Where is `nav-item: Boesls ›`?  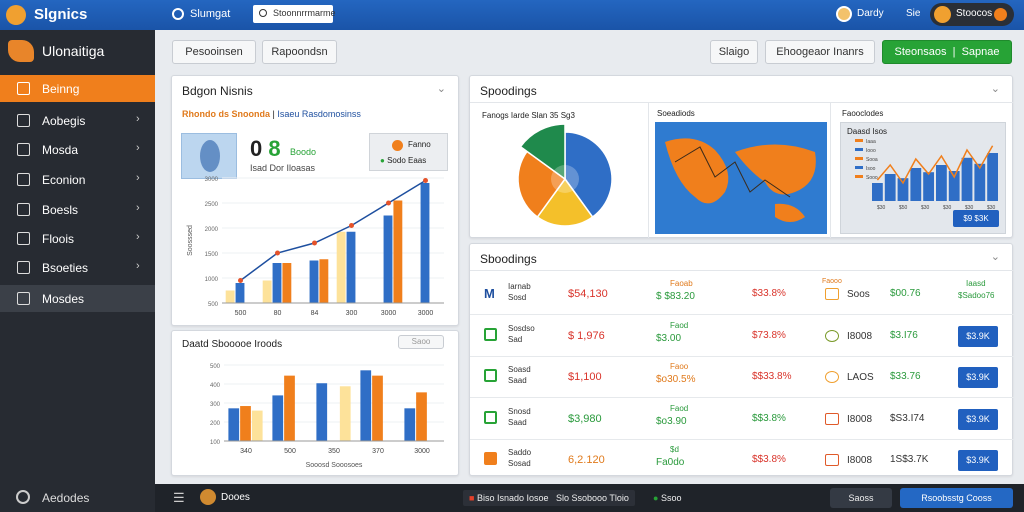 nav-item: Boesls › is located at coordinates (77, 209).